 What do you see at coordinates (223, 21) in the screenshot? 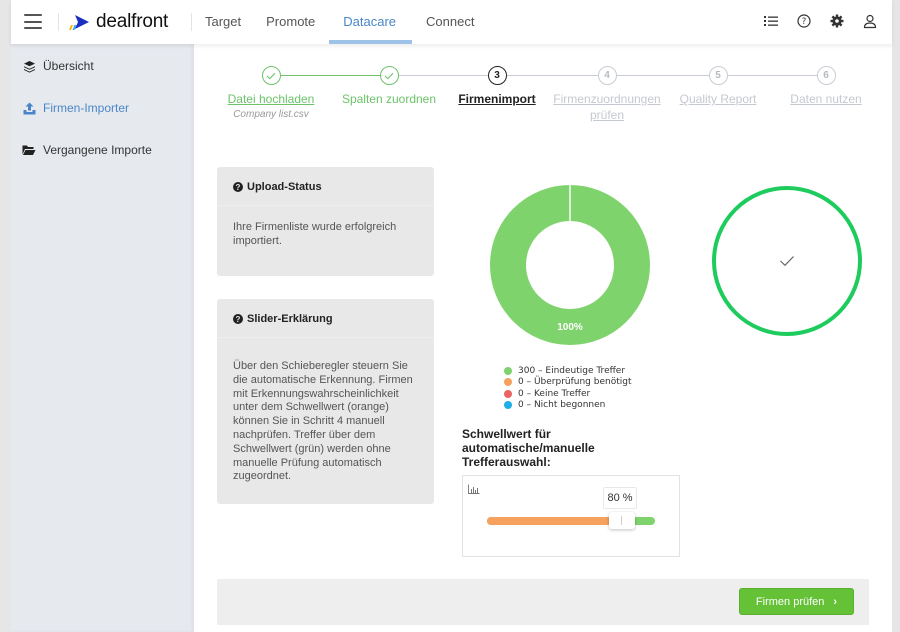
I see `nav-tab-target: Target` at bounding box center [223, 21].